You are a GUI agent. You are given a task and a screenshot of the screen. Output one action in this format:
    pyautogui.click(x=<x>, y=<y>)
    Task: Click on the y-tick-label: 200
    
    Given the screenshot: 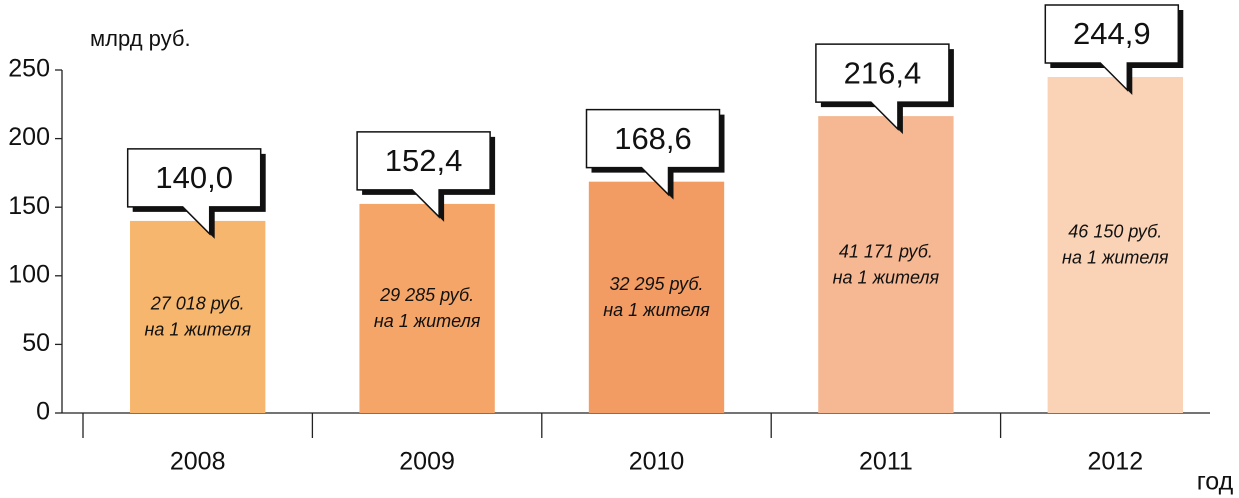 What is the action you would take?
    pyautogui.click(x=29, y=137)
    